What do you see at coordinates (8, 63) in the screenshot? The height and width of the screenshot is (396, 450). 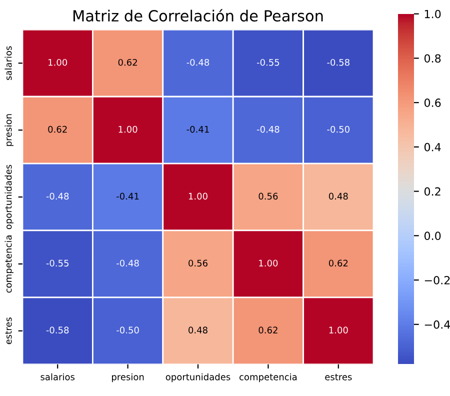 I see `y-tick-label: salarios` at bounding box center [8, 63].